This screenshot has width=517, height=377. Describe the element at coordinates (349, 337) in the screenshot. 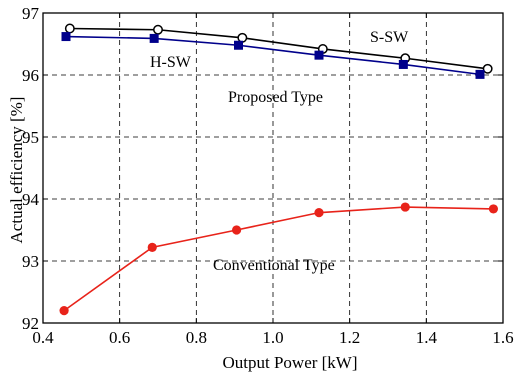

I see `x-tick-label: 1.2` at that location.